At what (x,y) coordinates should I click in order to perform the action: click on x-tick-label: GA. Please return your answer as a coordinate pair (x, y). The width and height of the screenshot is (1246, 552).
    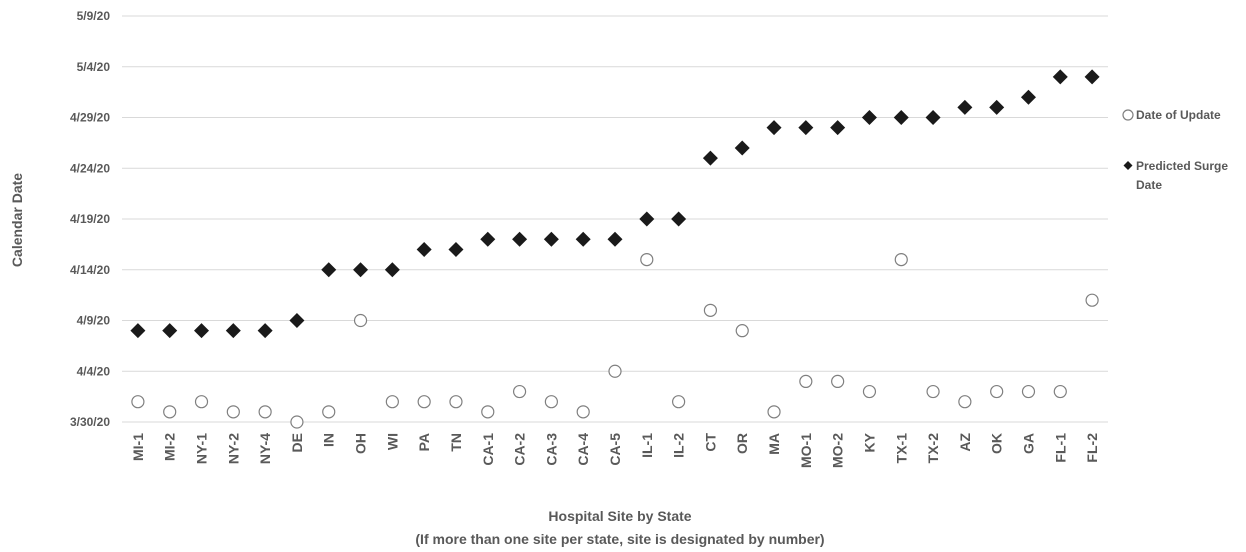
    Looking at the image, I should click on (1028, 443).